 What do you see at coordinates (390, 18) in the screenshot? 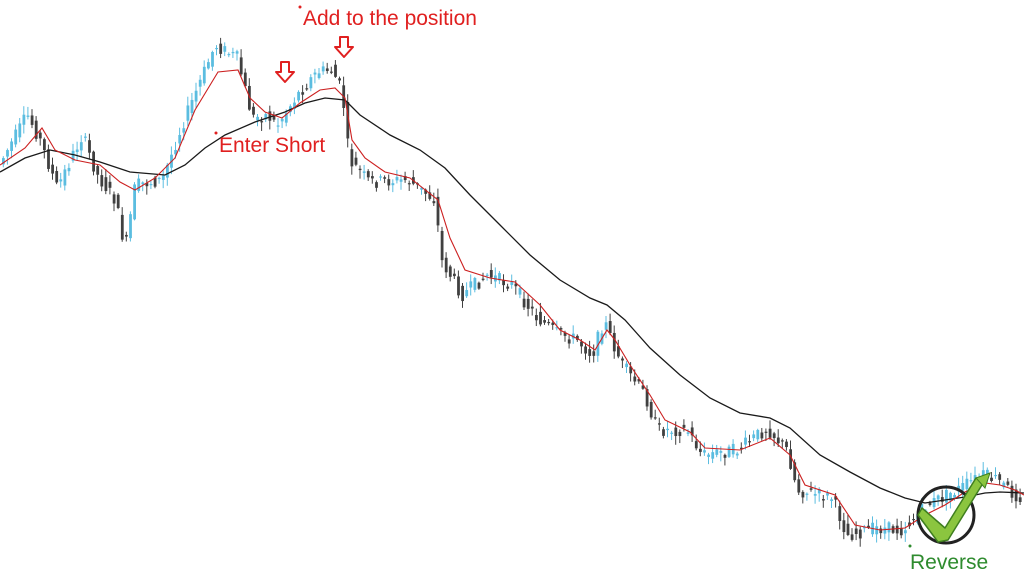
I see `annotation-add-to-position: Add to the position` at bounding box center [390, 18].